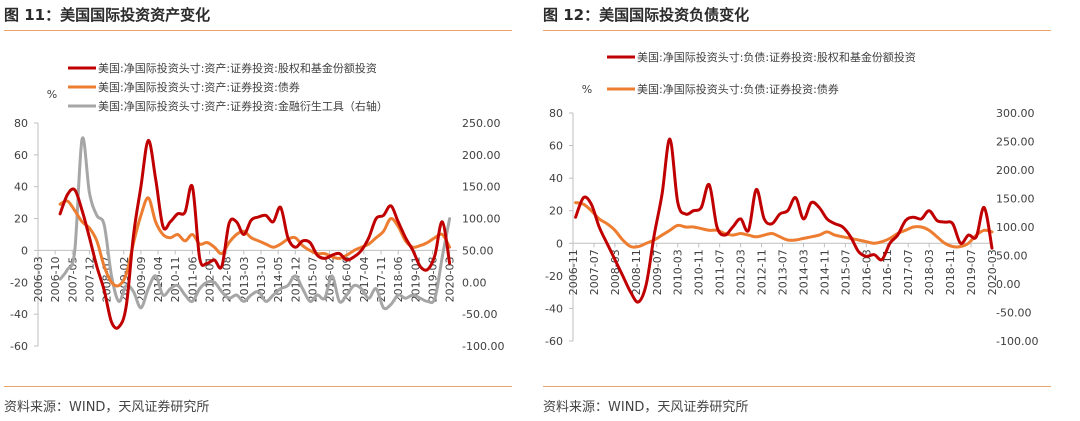 This screenshot has height=421, width=1080. I want to click on x-tick-label: 2020-03, so click(992, 272).